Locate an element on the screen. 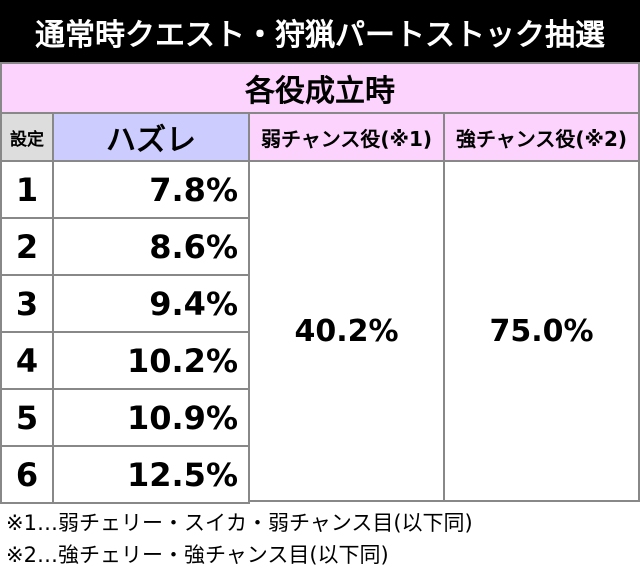 The height and width of the screenshot is (573, 640). title-bar: 通常時クエスト・狩猟パートストック抽選 is located at coordinates (320, 32).